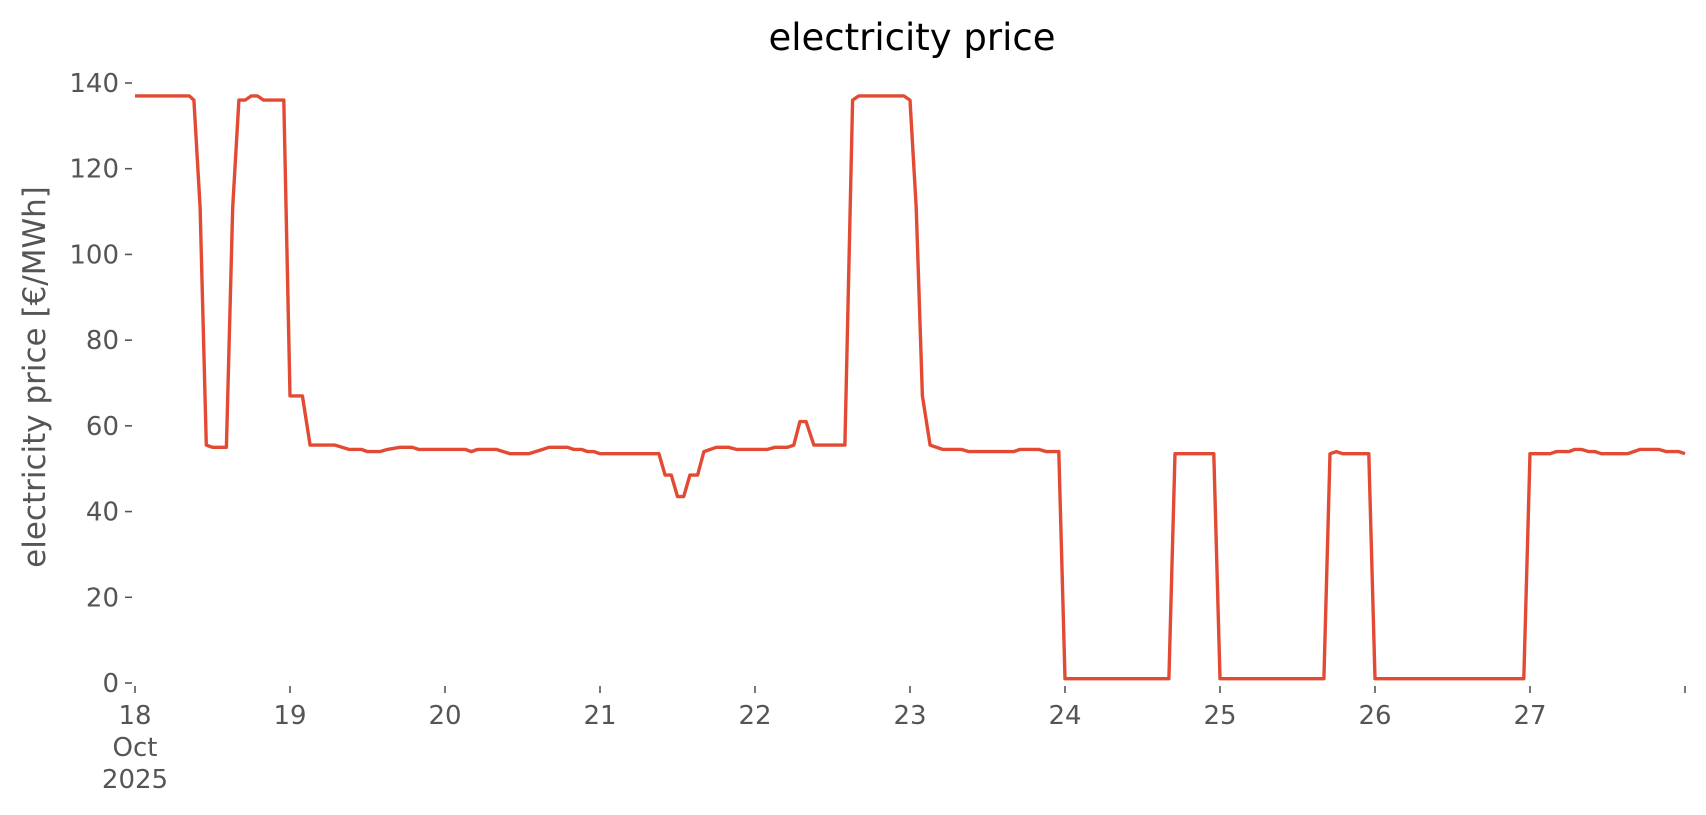  I want to click on x-tick-label: 27, so click(1529, 716).